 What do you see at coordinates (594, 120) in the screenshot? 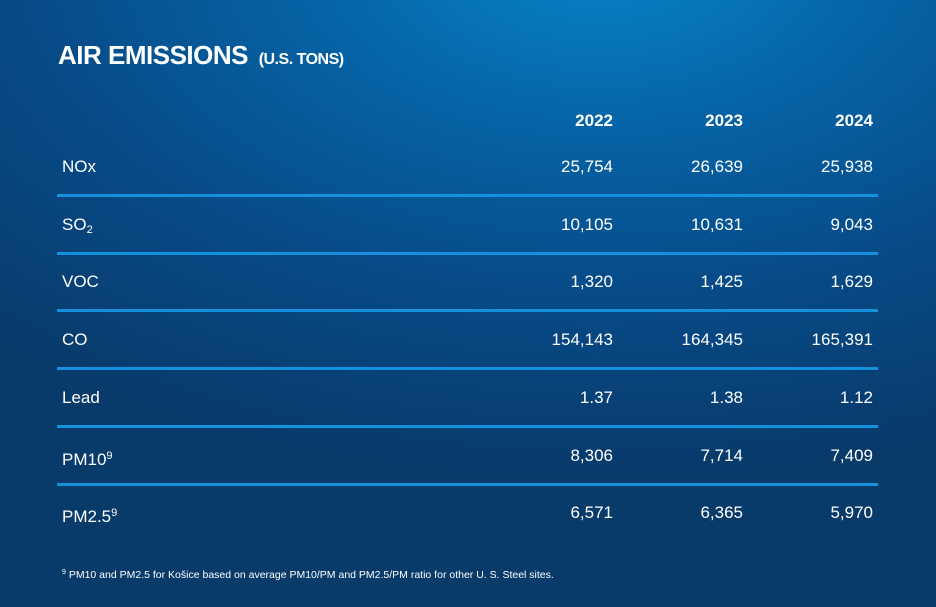
I see `column-header-2022: 2022` at bounding box center [594, 120].